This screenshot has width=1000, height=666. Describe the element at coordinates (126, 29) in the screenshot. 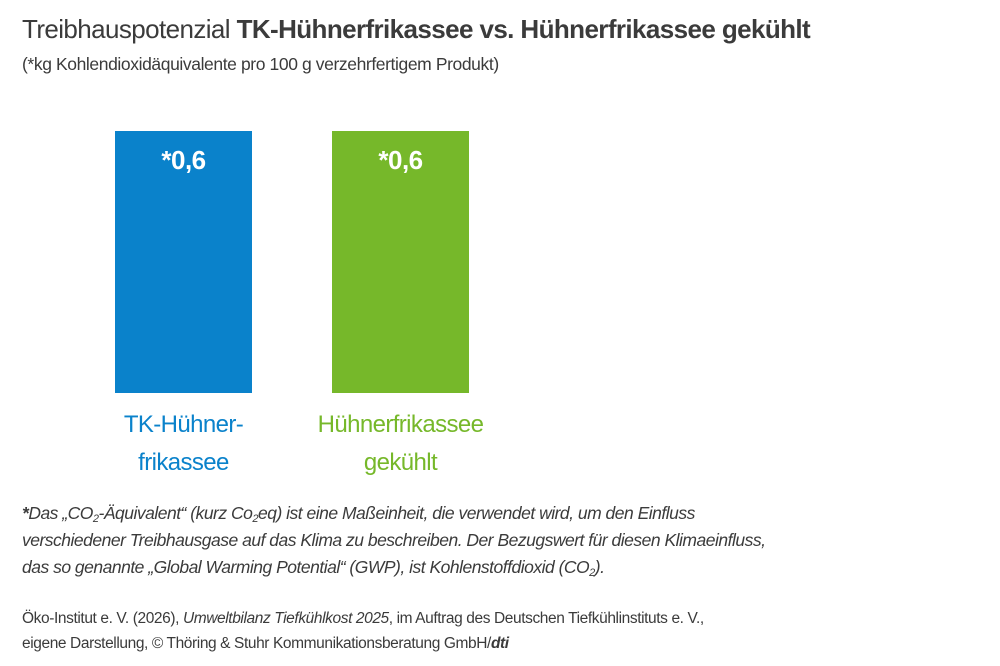

I see `chart-title-regular: Treibhauspotenzial` at that location.